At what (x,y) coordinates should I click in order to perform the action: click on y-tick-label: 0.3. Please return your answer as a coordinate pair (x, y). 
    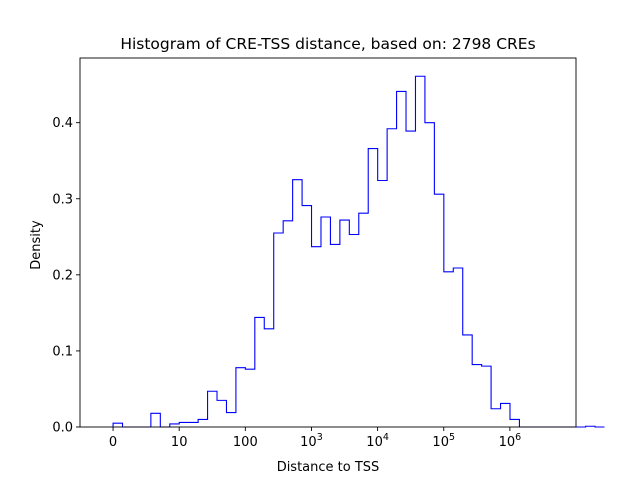
    Looking at the image, I should click on (62, 199).